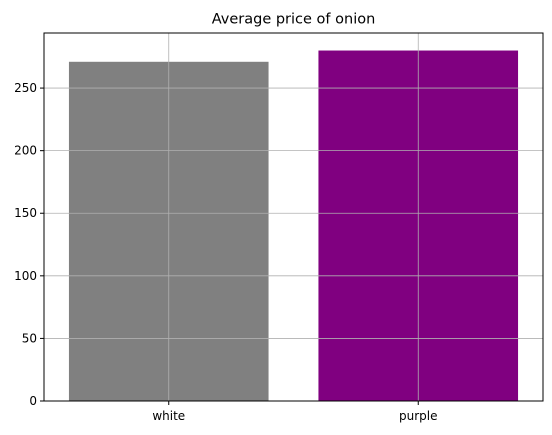 This screenshot has width=552, height=435. Describe the element at coordinates (25, 213) in the screenshot. I see `y-tick-label-150: 150` at that location.